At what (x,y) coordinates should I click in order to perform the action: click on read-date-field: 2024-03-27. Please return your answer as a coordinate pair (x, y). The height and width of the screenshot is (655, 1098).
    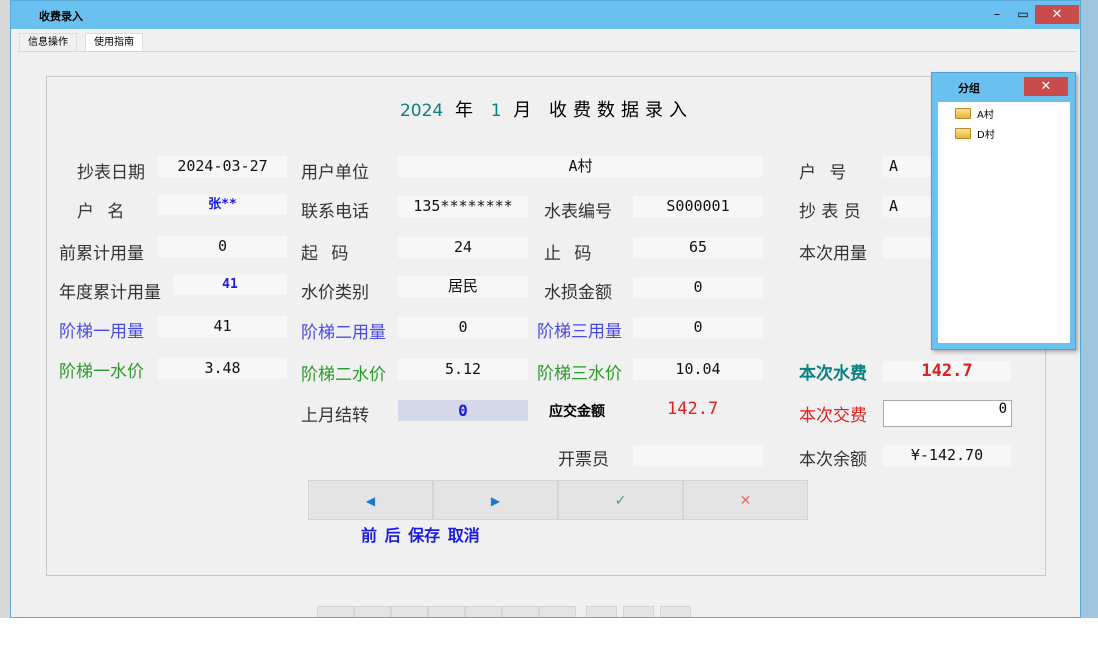
    Looking at the image, I should click on (222, 166).